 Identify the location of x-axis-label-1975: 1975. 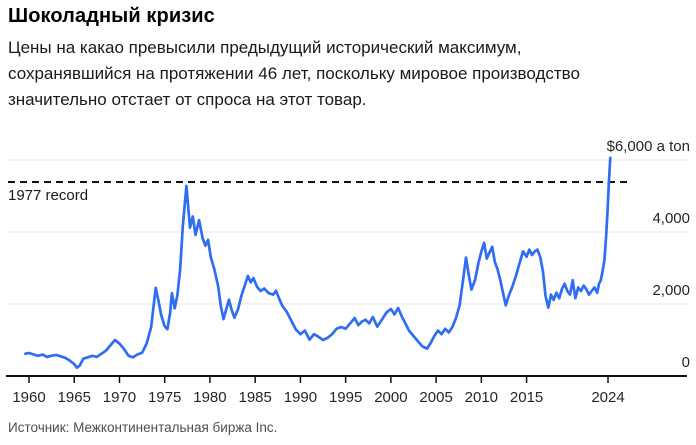
(164, 397).